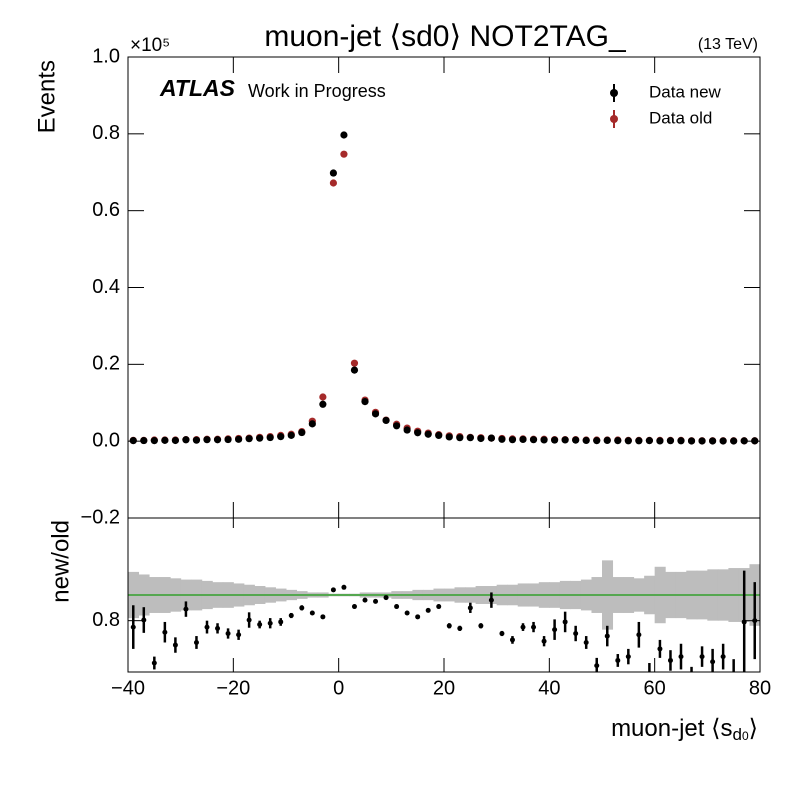  I want to click on x-tick-label: 80, so click(760, 688).